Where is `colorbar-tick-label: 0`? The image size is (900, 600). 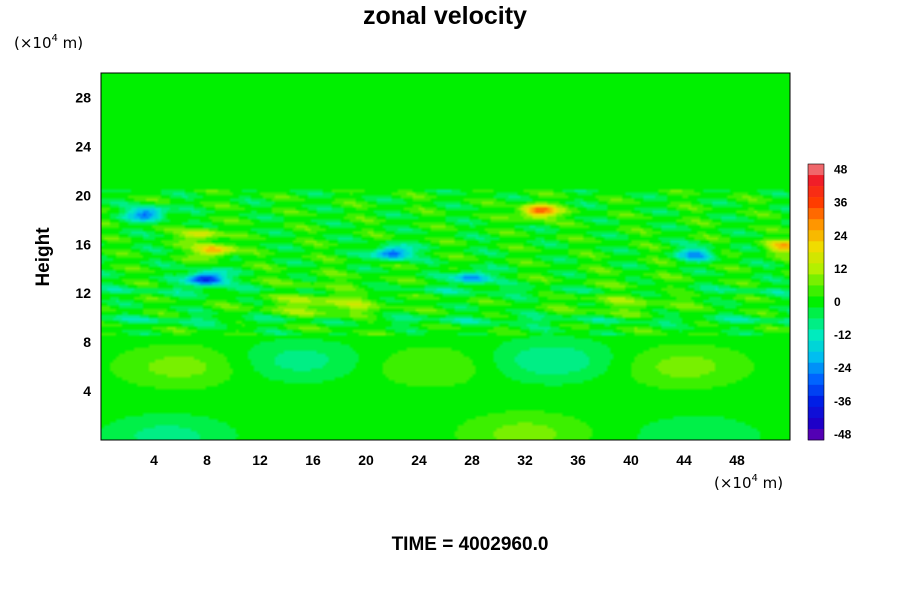 colorbar-tick-label: 0 is located at coordinates (837, 302).